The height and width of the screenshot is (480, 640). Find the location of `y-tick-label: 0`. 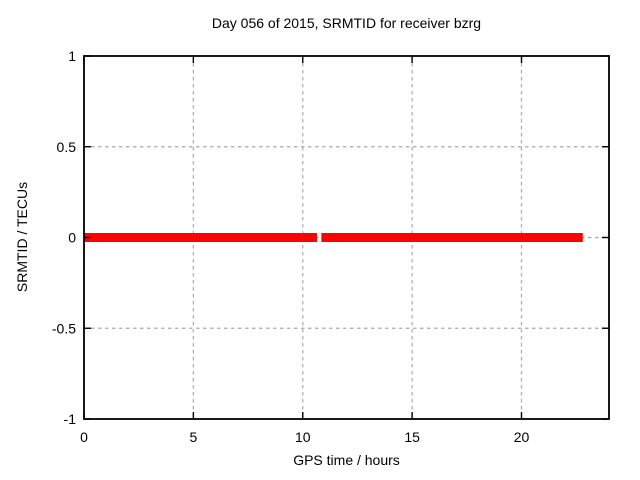

y-tick-label: 0 is located at coordinates (72, 238).